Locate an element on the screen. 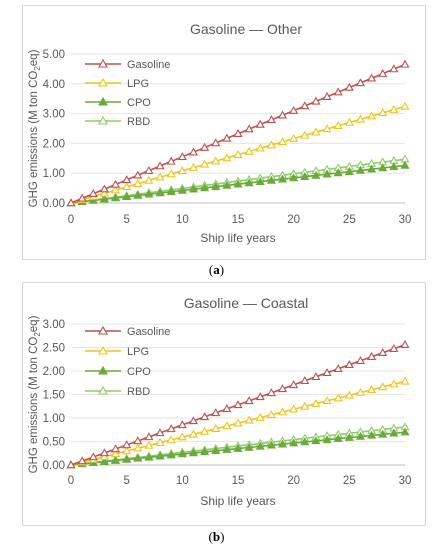  x-tick-label: 10 is located at coordinates (182, 220).